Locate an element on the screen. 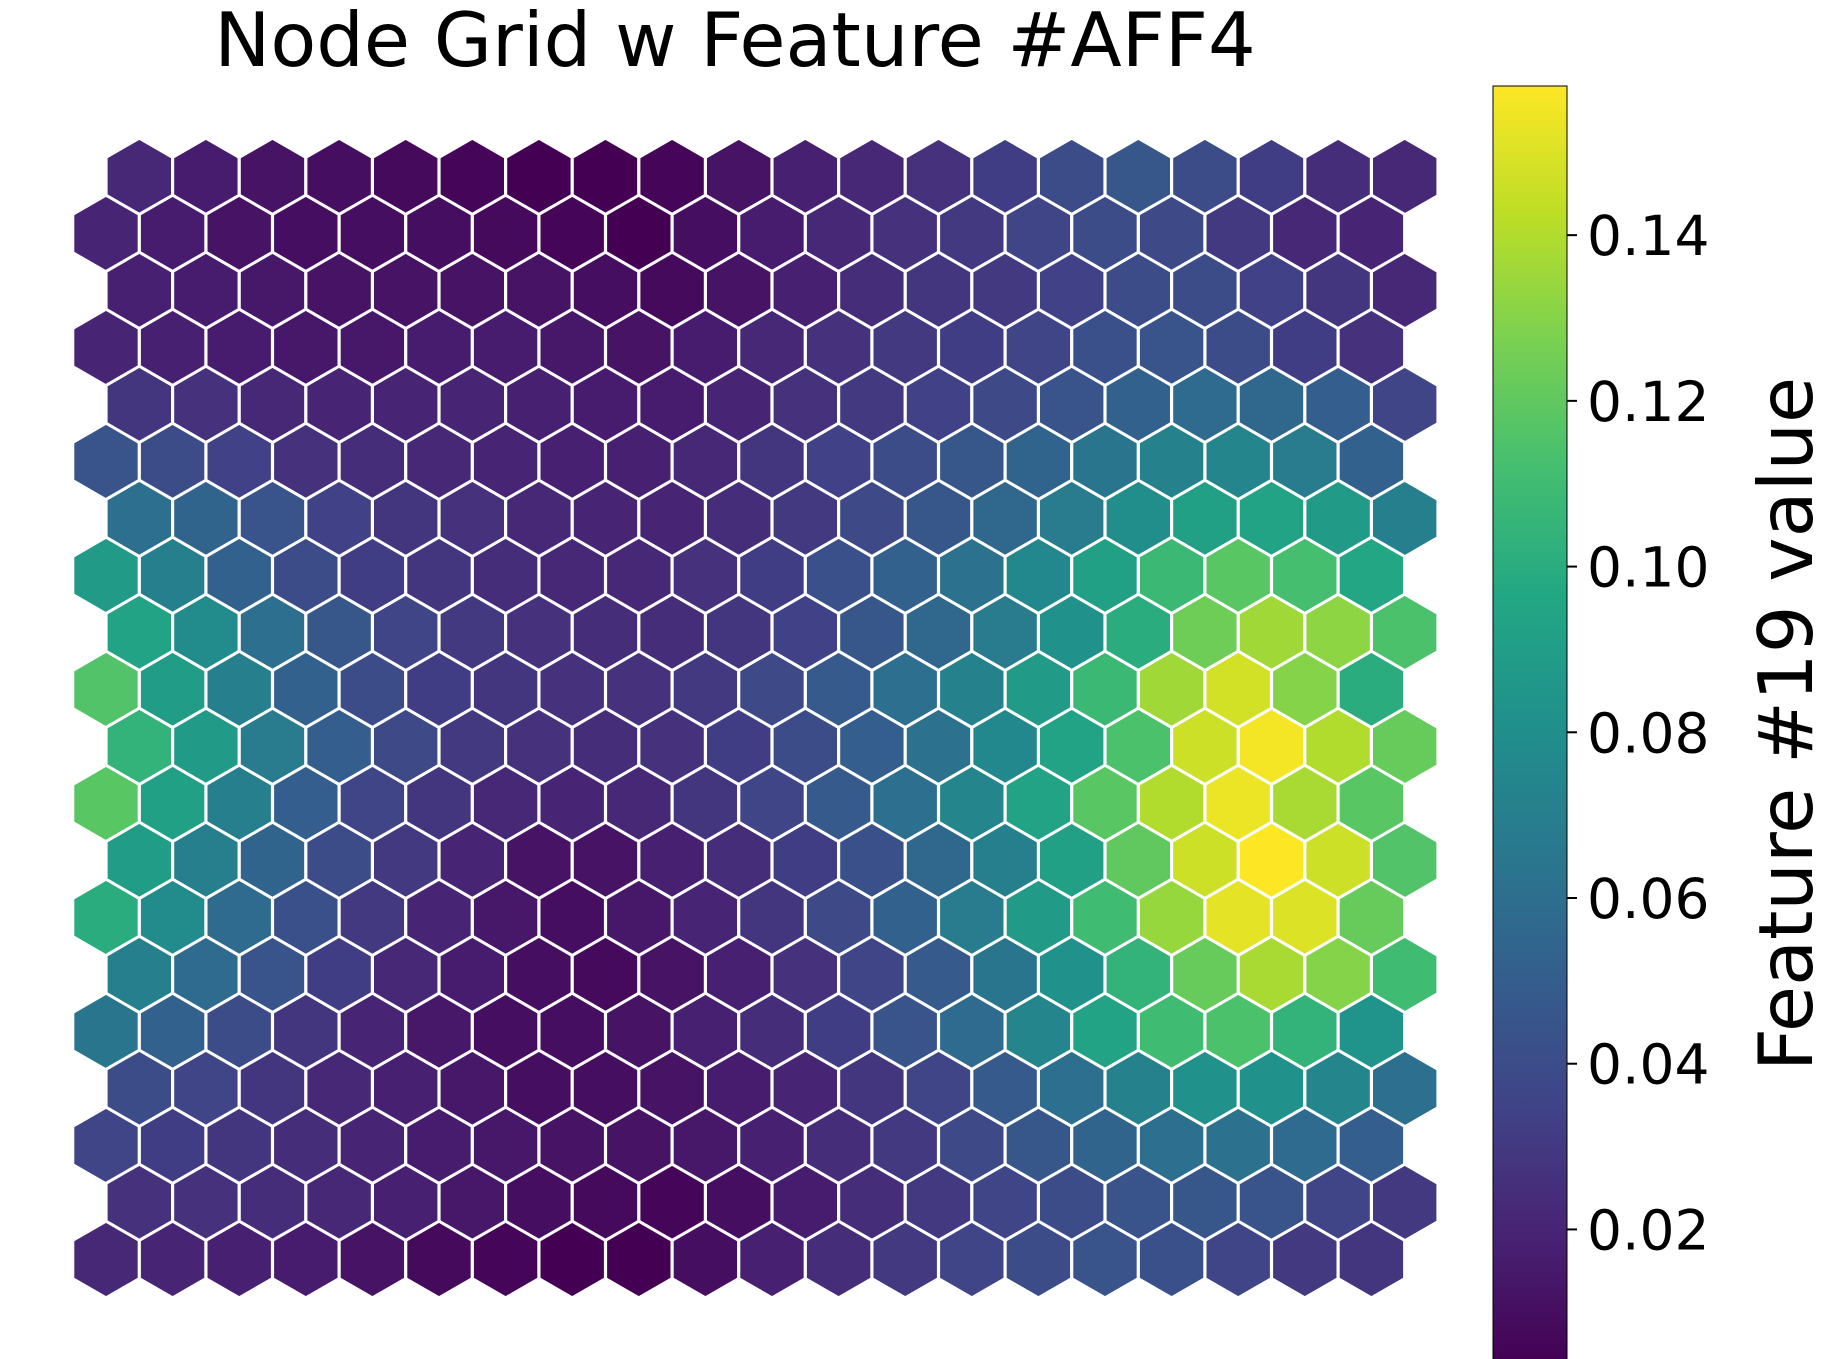 Image resolution: width=1833 pixels, height=1359 pixels. colorbar-tick-label: 0.10 is located at coordinates (1648, 568).